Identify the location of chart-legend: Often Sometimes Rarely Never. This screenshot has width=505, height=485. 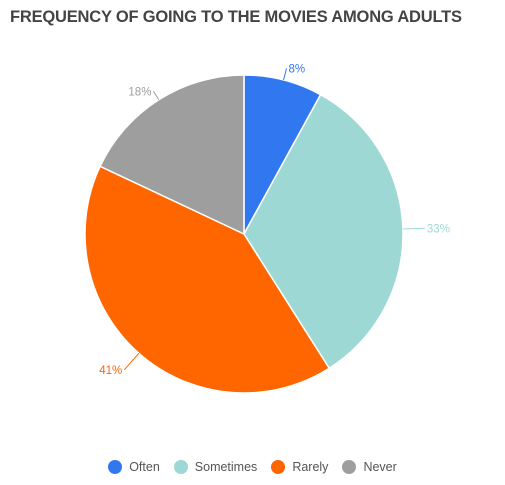
(252, 467).